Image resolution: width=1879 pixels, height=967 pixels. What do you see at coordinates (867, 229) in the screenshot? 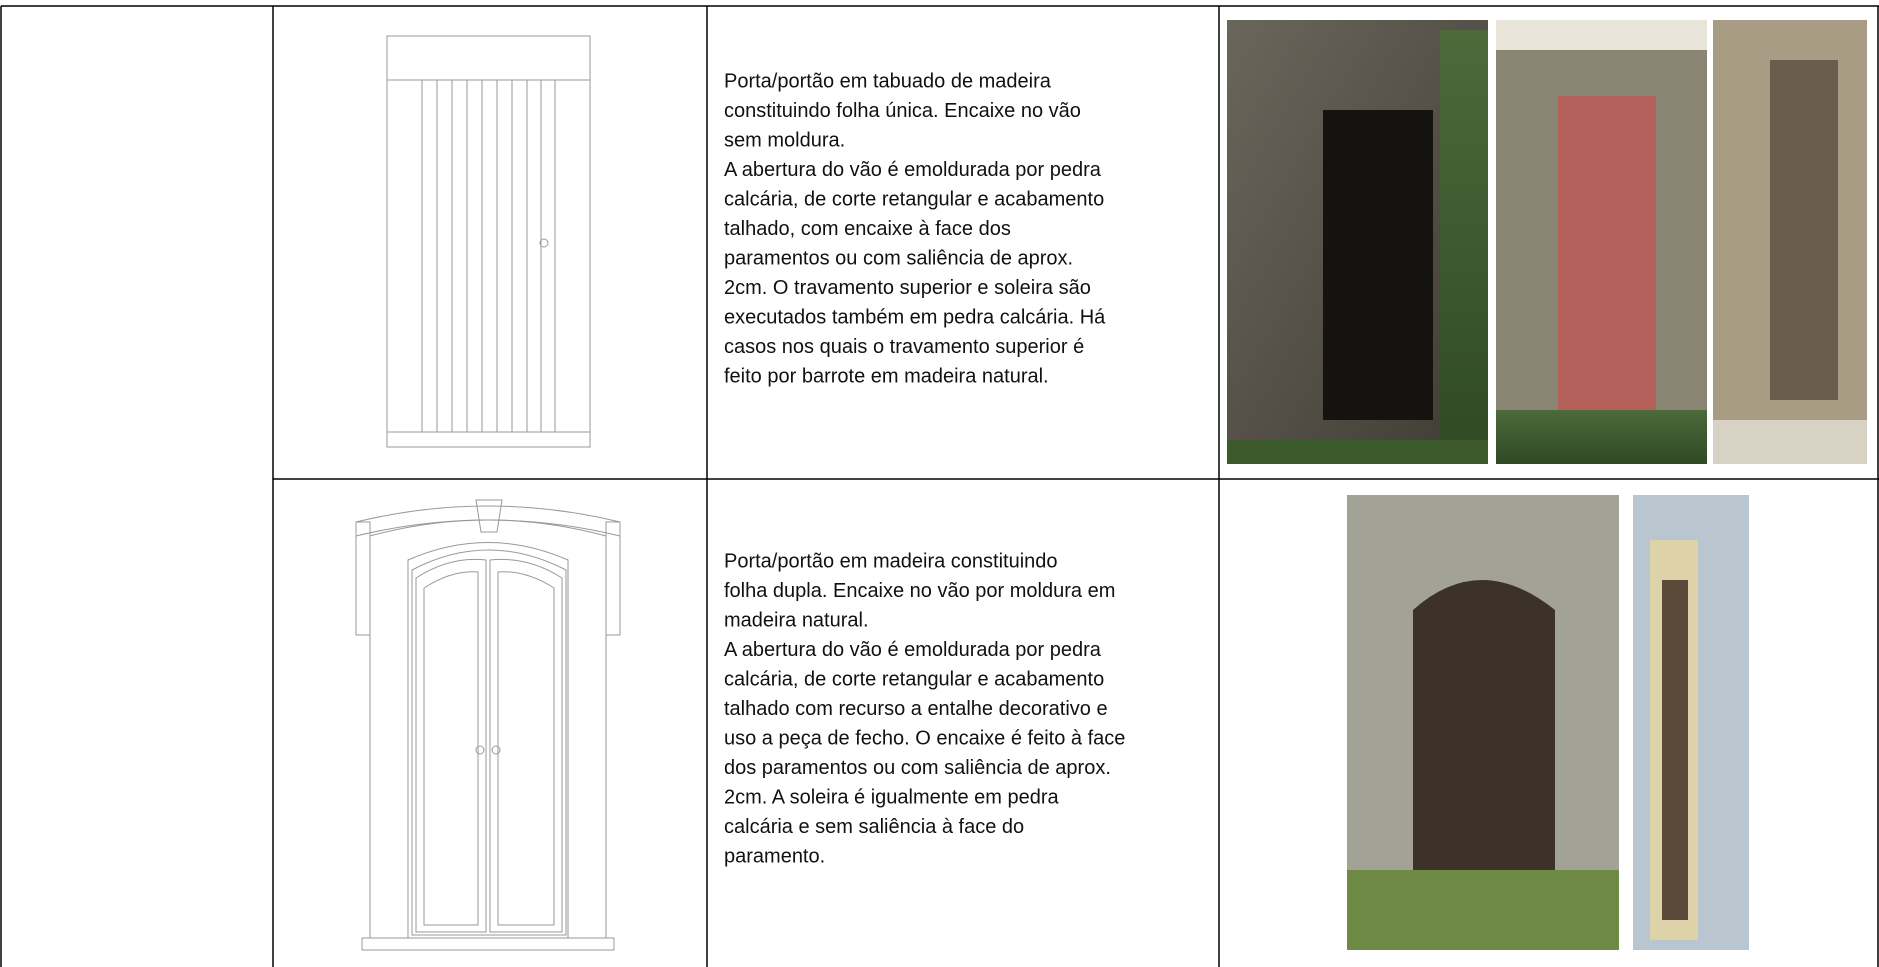
I see `description-line: talhado, com encaixe à face dos` at bounding box center [867, 229].